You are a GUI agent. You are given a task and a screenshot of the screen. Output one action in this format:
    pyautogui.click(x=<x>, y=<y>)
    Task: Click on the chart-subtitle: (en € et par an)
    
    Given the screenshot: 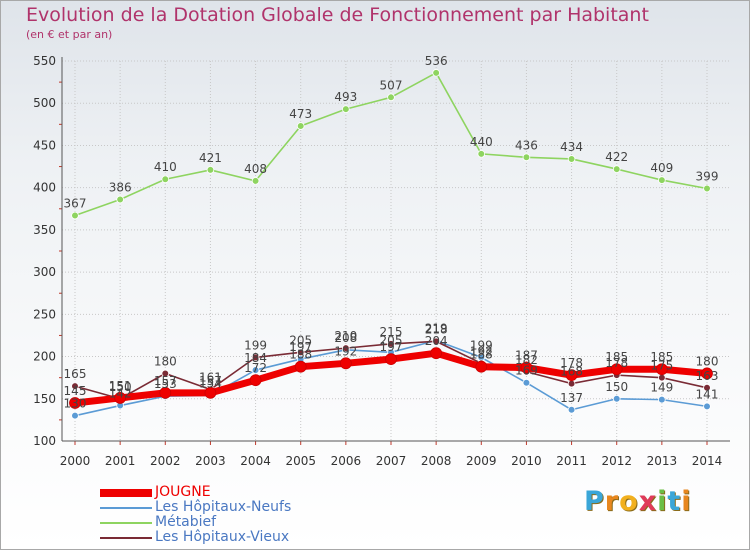 What is the action you would take?
    pyautogui.click(x=69, y=34)
    